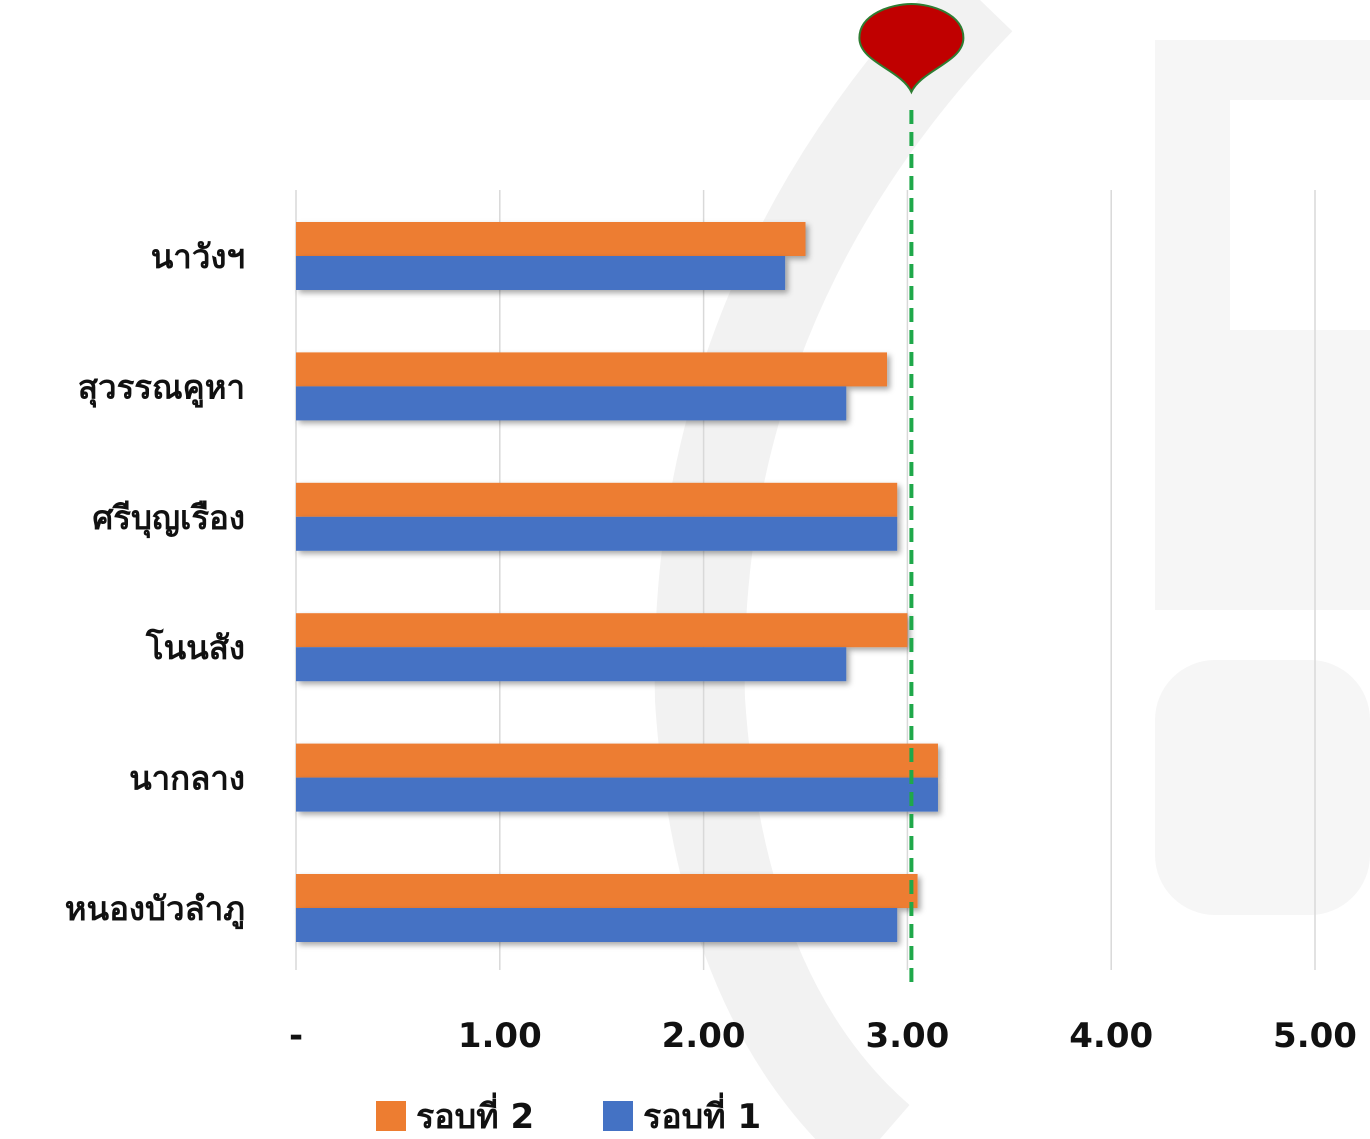 This screenshot has width=1370, height=1139. What do you see at coordinates (168, 518) in the screenshot?
I see `category-label: ศรีบุญเรือง` at bounding box center [168, 518].